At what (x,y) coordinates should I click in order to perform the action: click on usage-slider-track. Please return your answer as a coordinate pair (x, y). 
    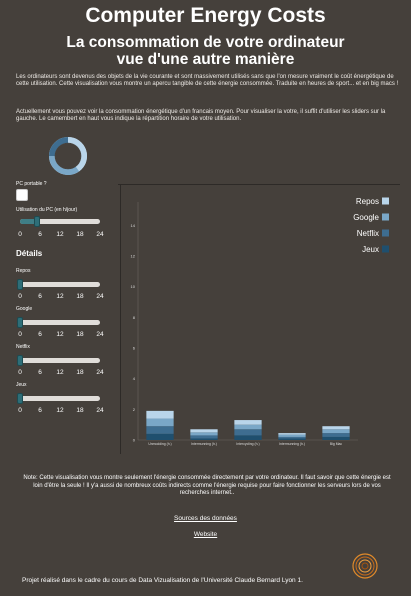
    Looking at the image, I should click on (60, 221).